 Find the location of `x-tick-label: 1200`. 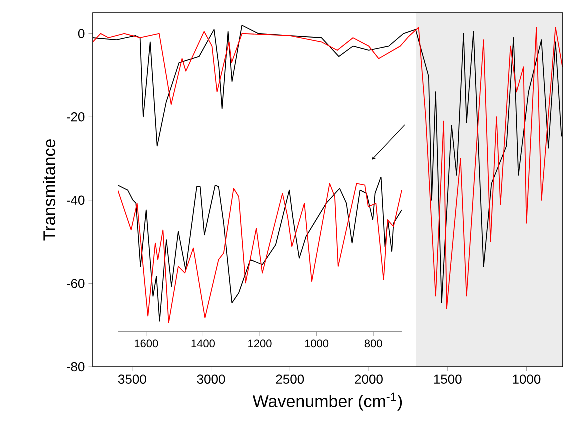

x-tick-label: 1200 is located at coordinates (260, 344).